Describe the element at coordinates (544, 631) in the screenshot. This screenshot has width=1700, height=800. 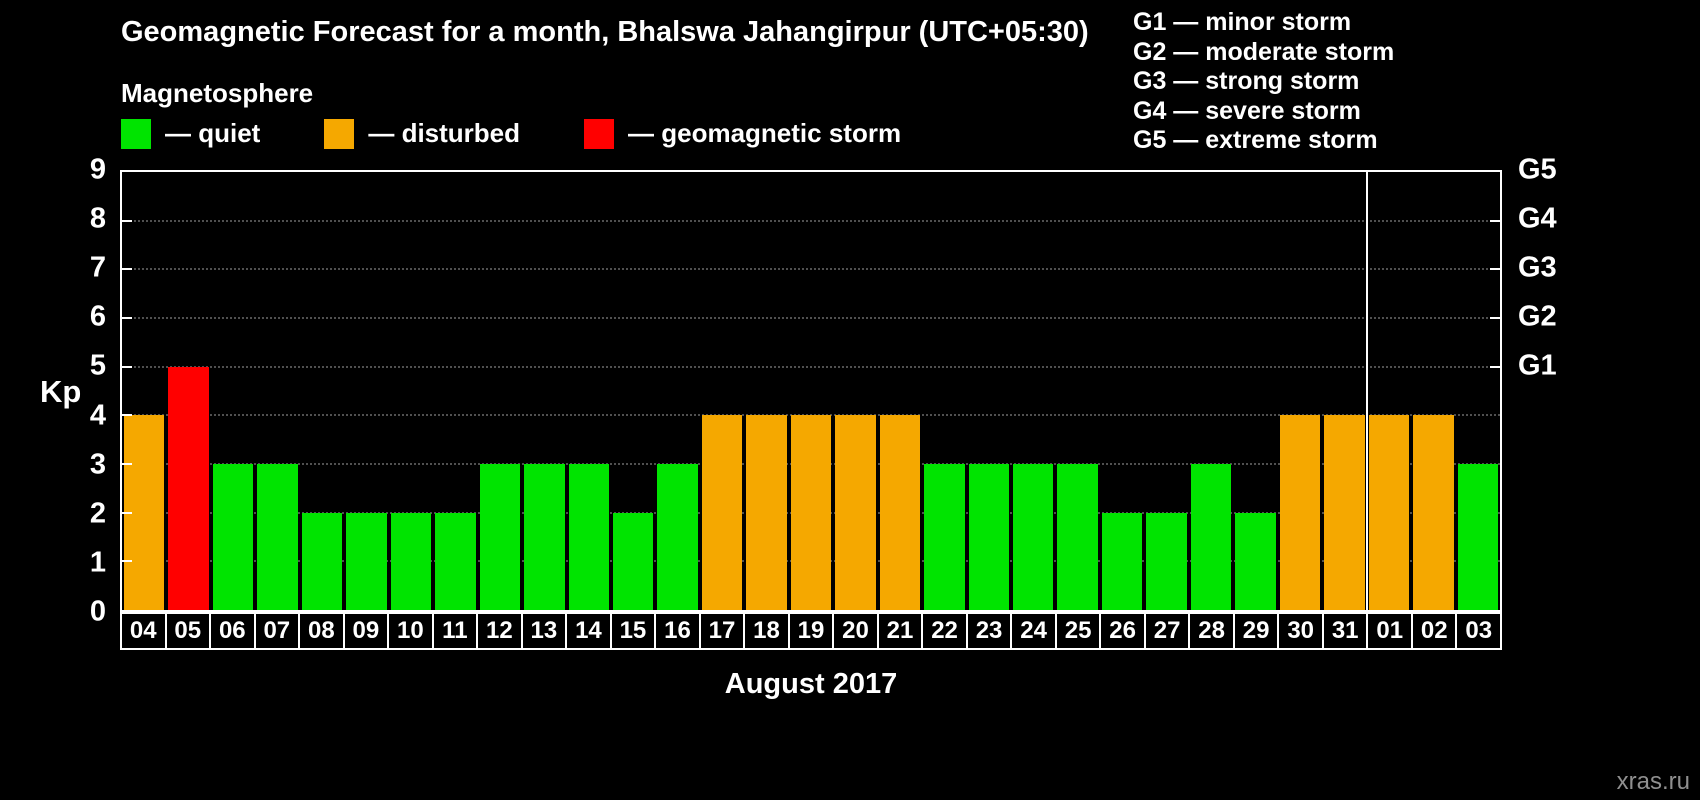
I see `day-label: 13` at that location.